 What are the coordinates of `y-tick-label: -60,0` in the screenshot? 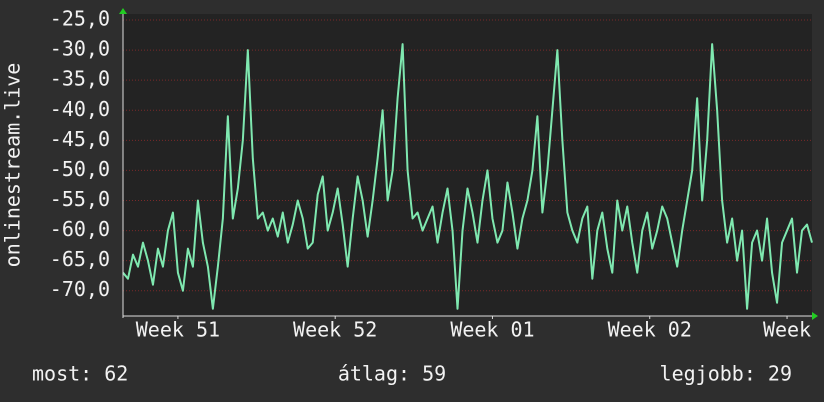 It's located at (80, 229).